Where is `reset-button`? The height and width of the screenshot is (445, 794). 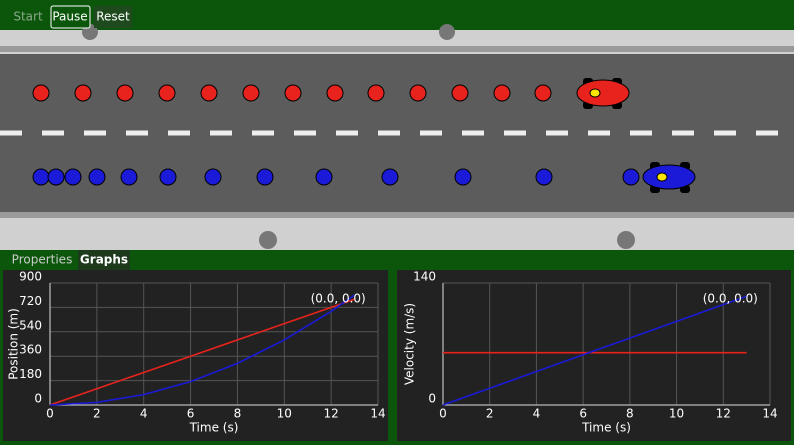
reset-button is located at coordinates (113, 17).